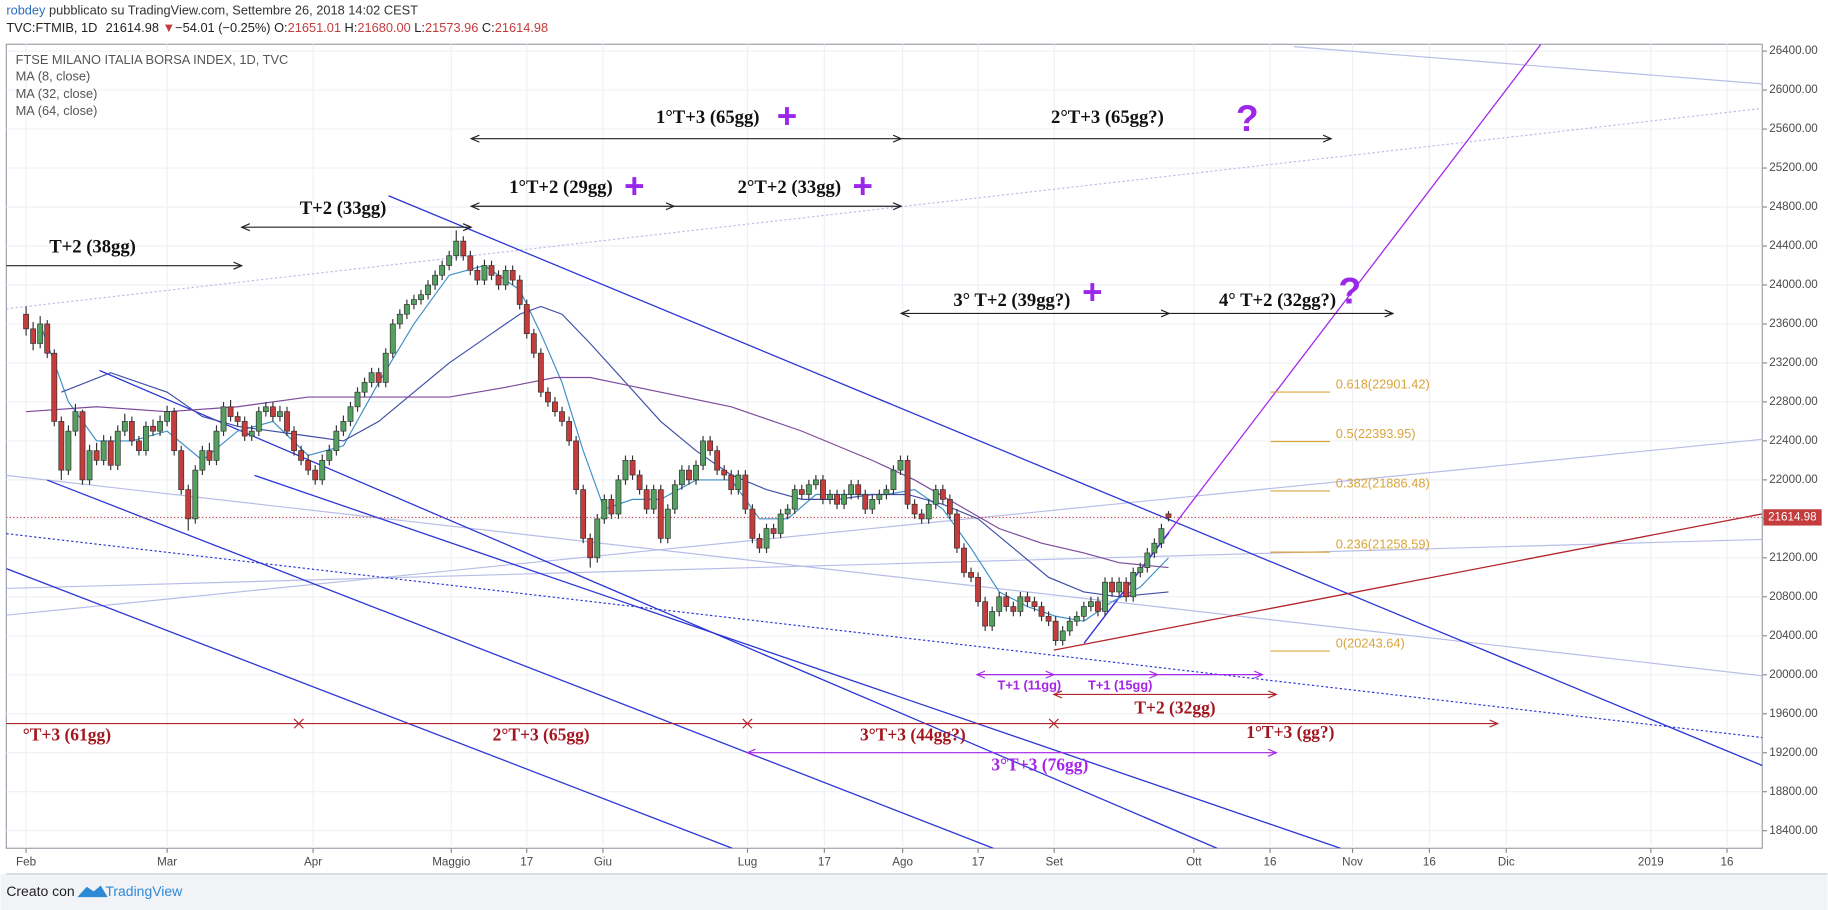  Describe the element at coordinates (1793, 245) in the screenshot. I see `y-tick-label: 24400.00` at that location.